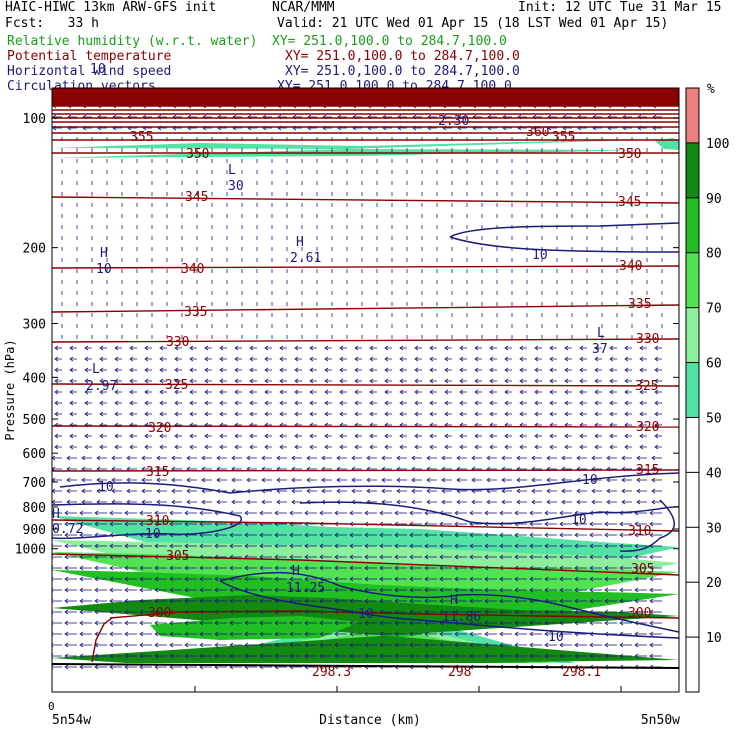  Describe the element at coordinates (300, 242) in the screenshot. I see `extremum-marker-H: H` at that location.